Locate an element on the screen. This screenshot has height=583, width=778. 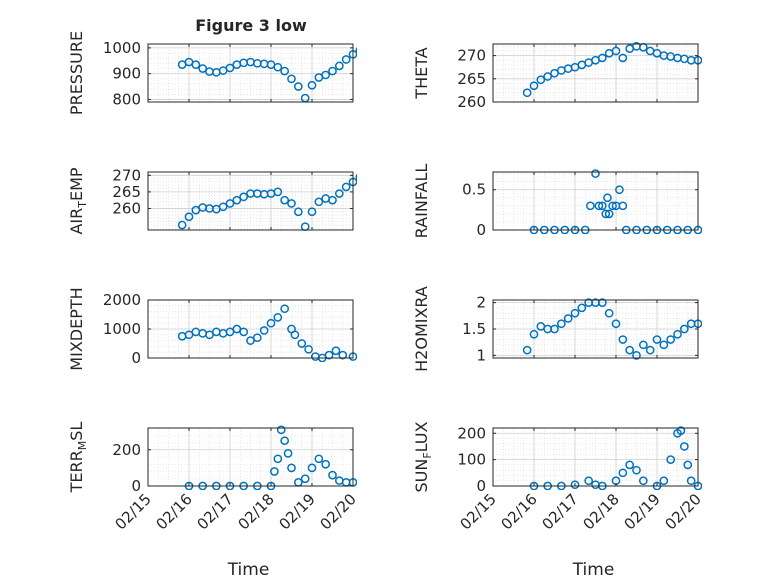
x-tick-label: 02/20 is located at coordinates (338, 511).